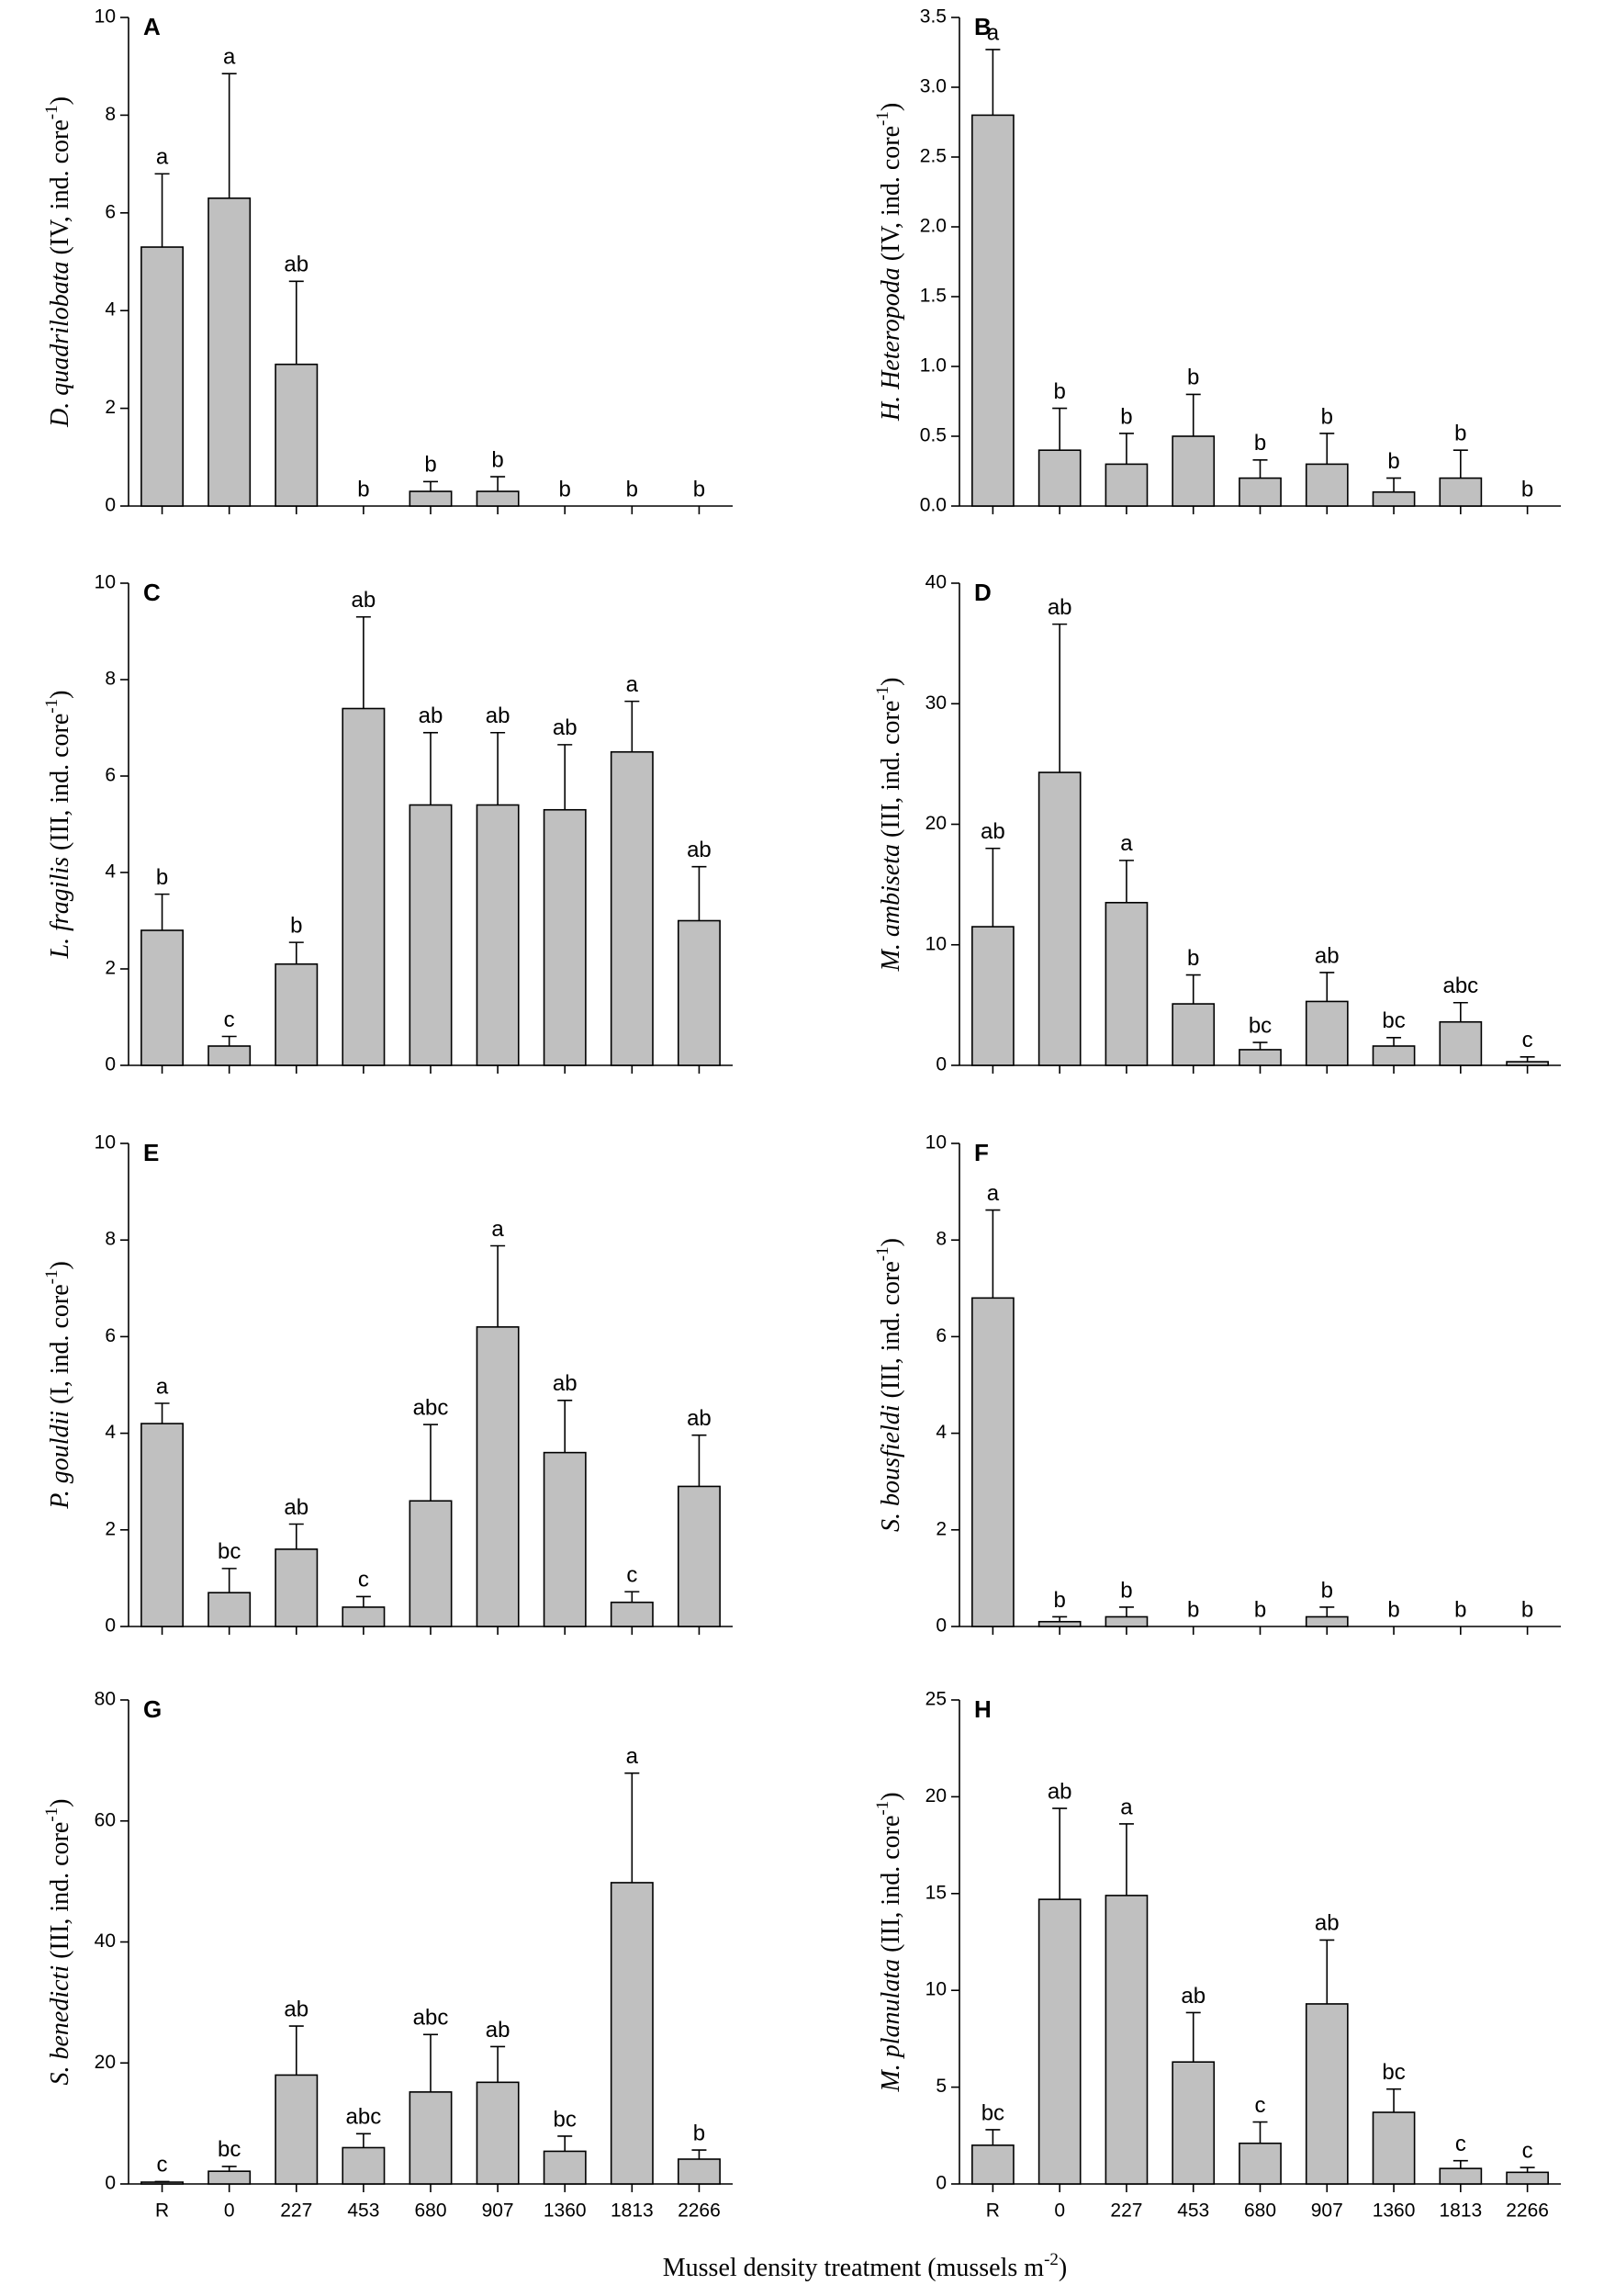 The width and height of the screenshot is (1615, 2296). Describe the element at coordinates (110, 679) in the screenshot. I see `y-tick-label: 8` at that location.